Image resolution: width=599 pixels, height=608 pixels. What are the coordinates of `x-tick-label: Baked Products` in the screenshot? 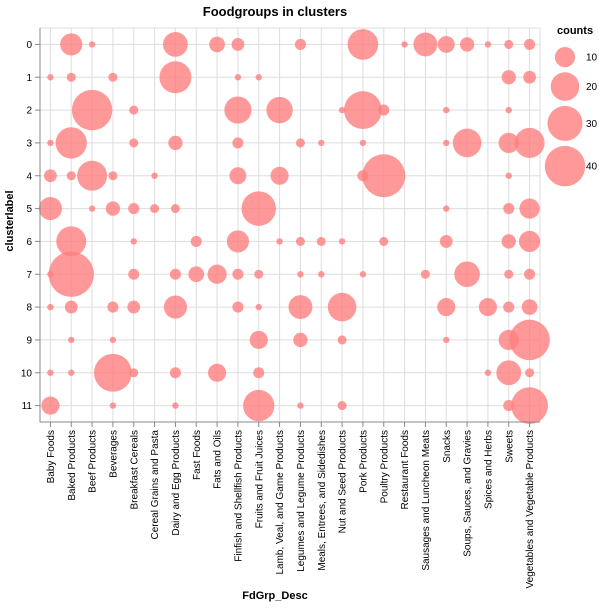 It's located at (72, 465).